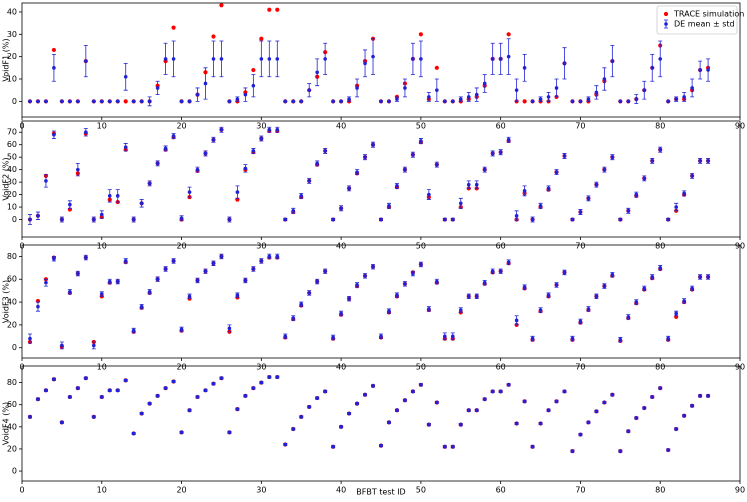 This screenshot has height=502, width=747. Describe the element at coordinates (341, 490) in the screenshot. I see `x-tick-label: 40` at that location.